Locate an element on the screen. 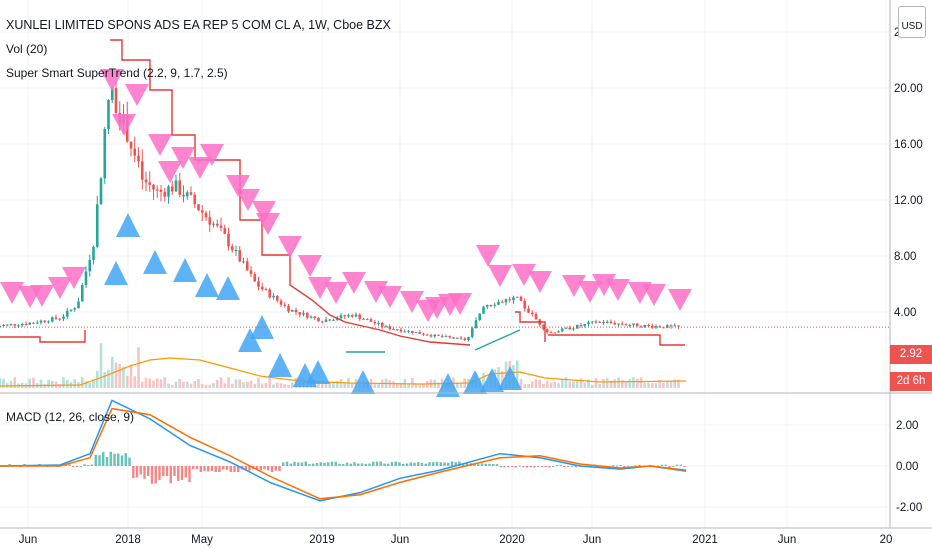  currency-button: ​ USD is located at coordinates (912, 22).